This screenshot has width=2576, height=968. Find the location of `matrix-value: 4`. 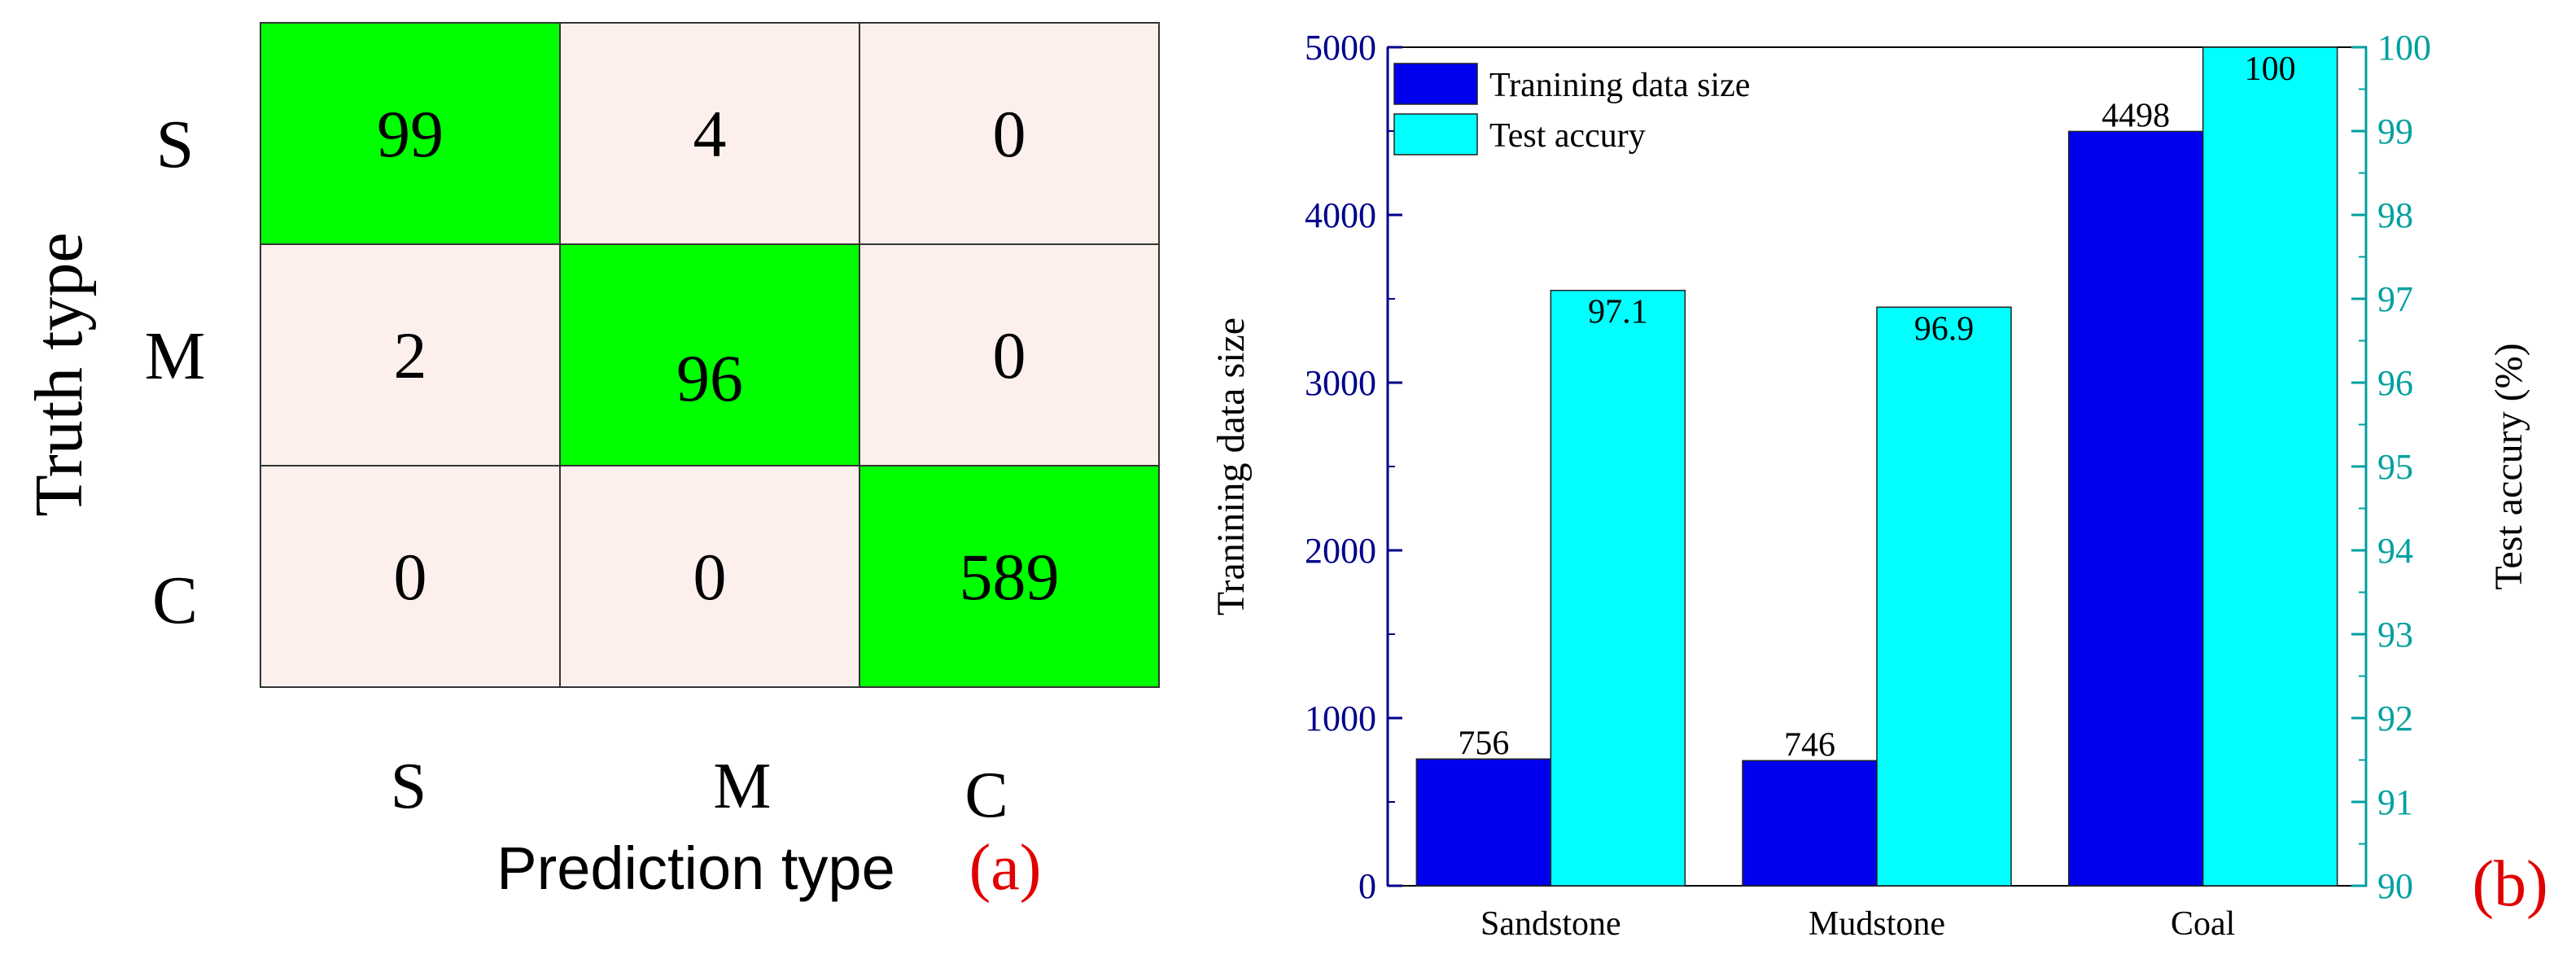

matrix-value: 4 is located at coordinates (710, 134).